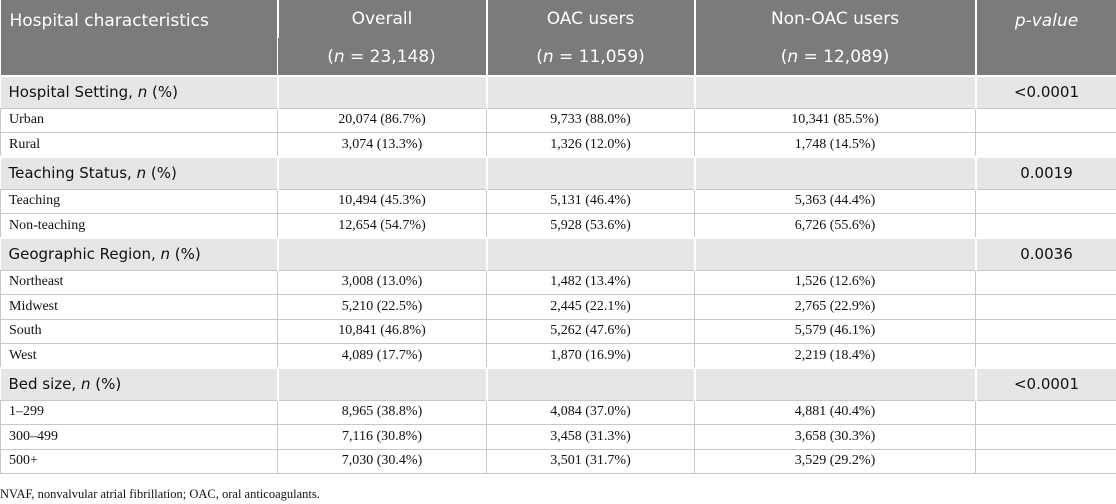  Describe the element at coordinates (382, 120) in the screenshot. I see `cell-overall: 20,074 (86.7%)` at that location.